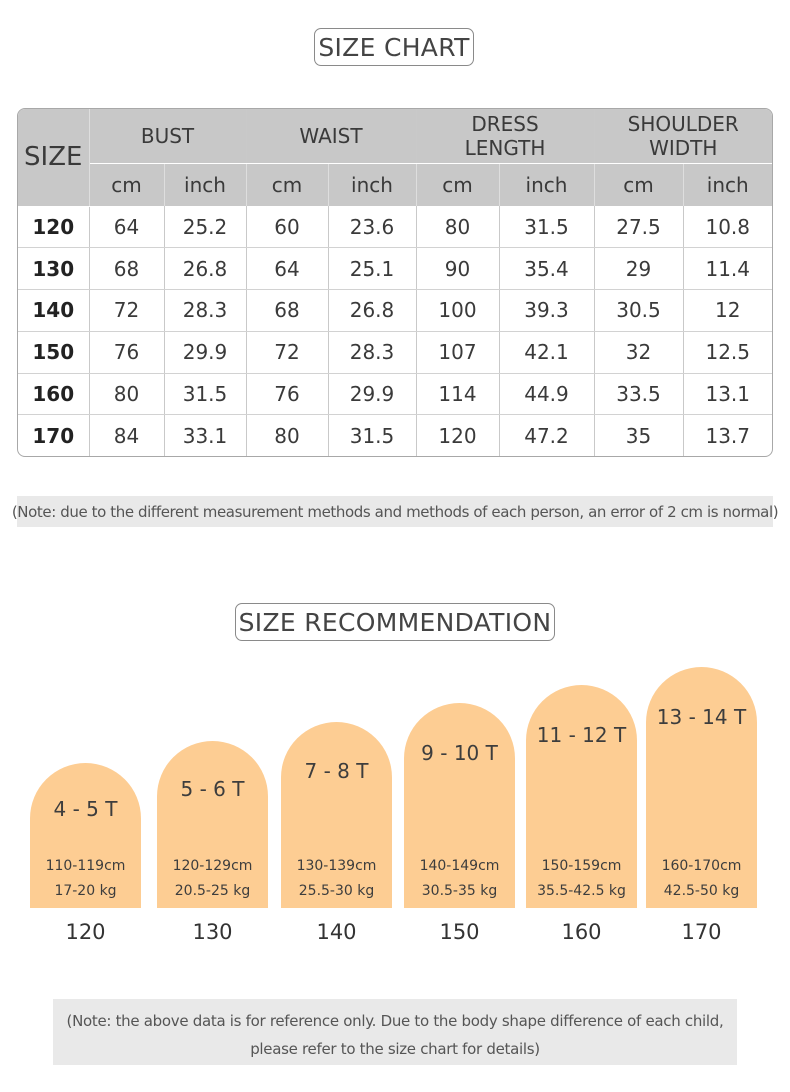 The height and width of the screenshot is (1092, 790). I want to click on weight-range: 20.5-25 kg, so click(212, 891).